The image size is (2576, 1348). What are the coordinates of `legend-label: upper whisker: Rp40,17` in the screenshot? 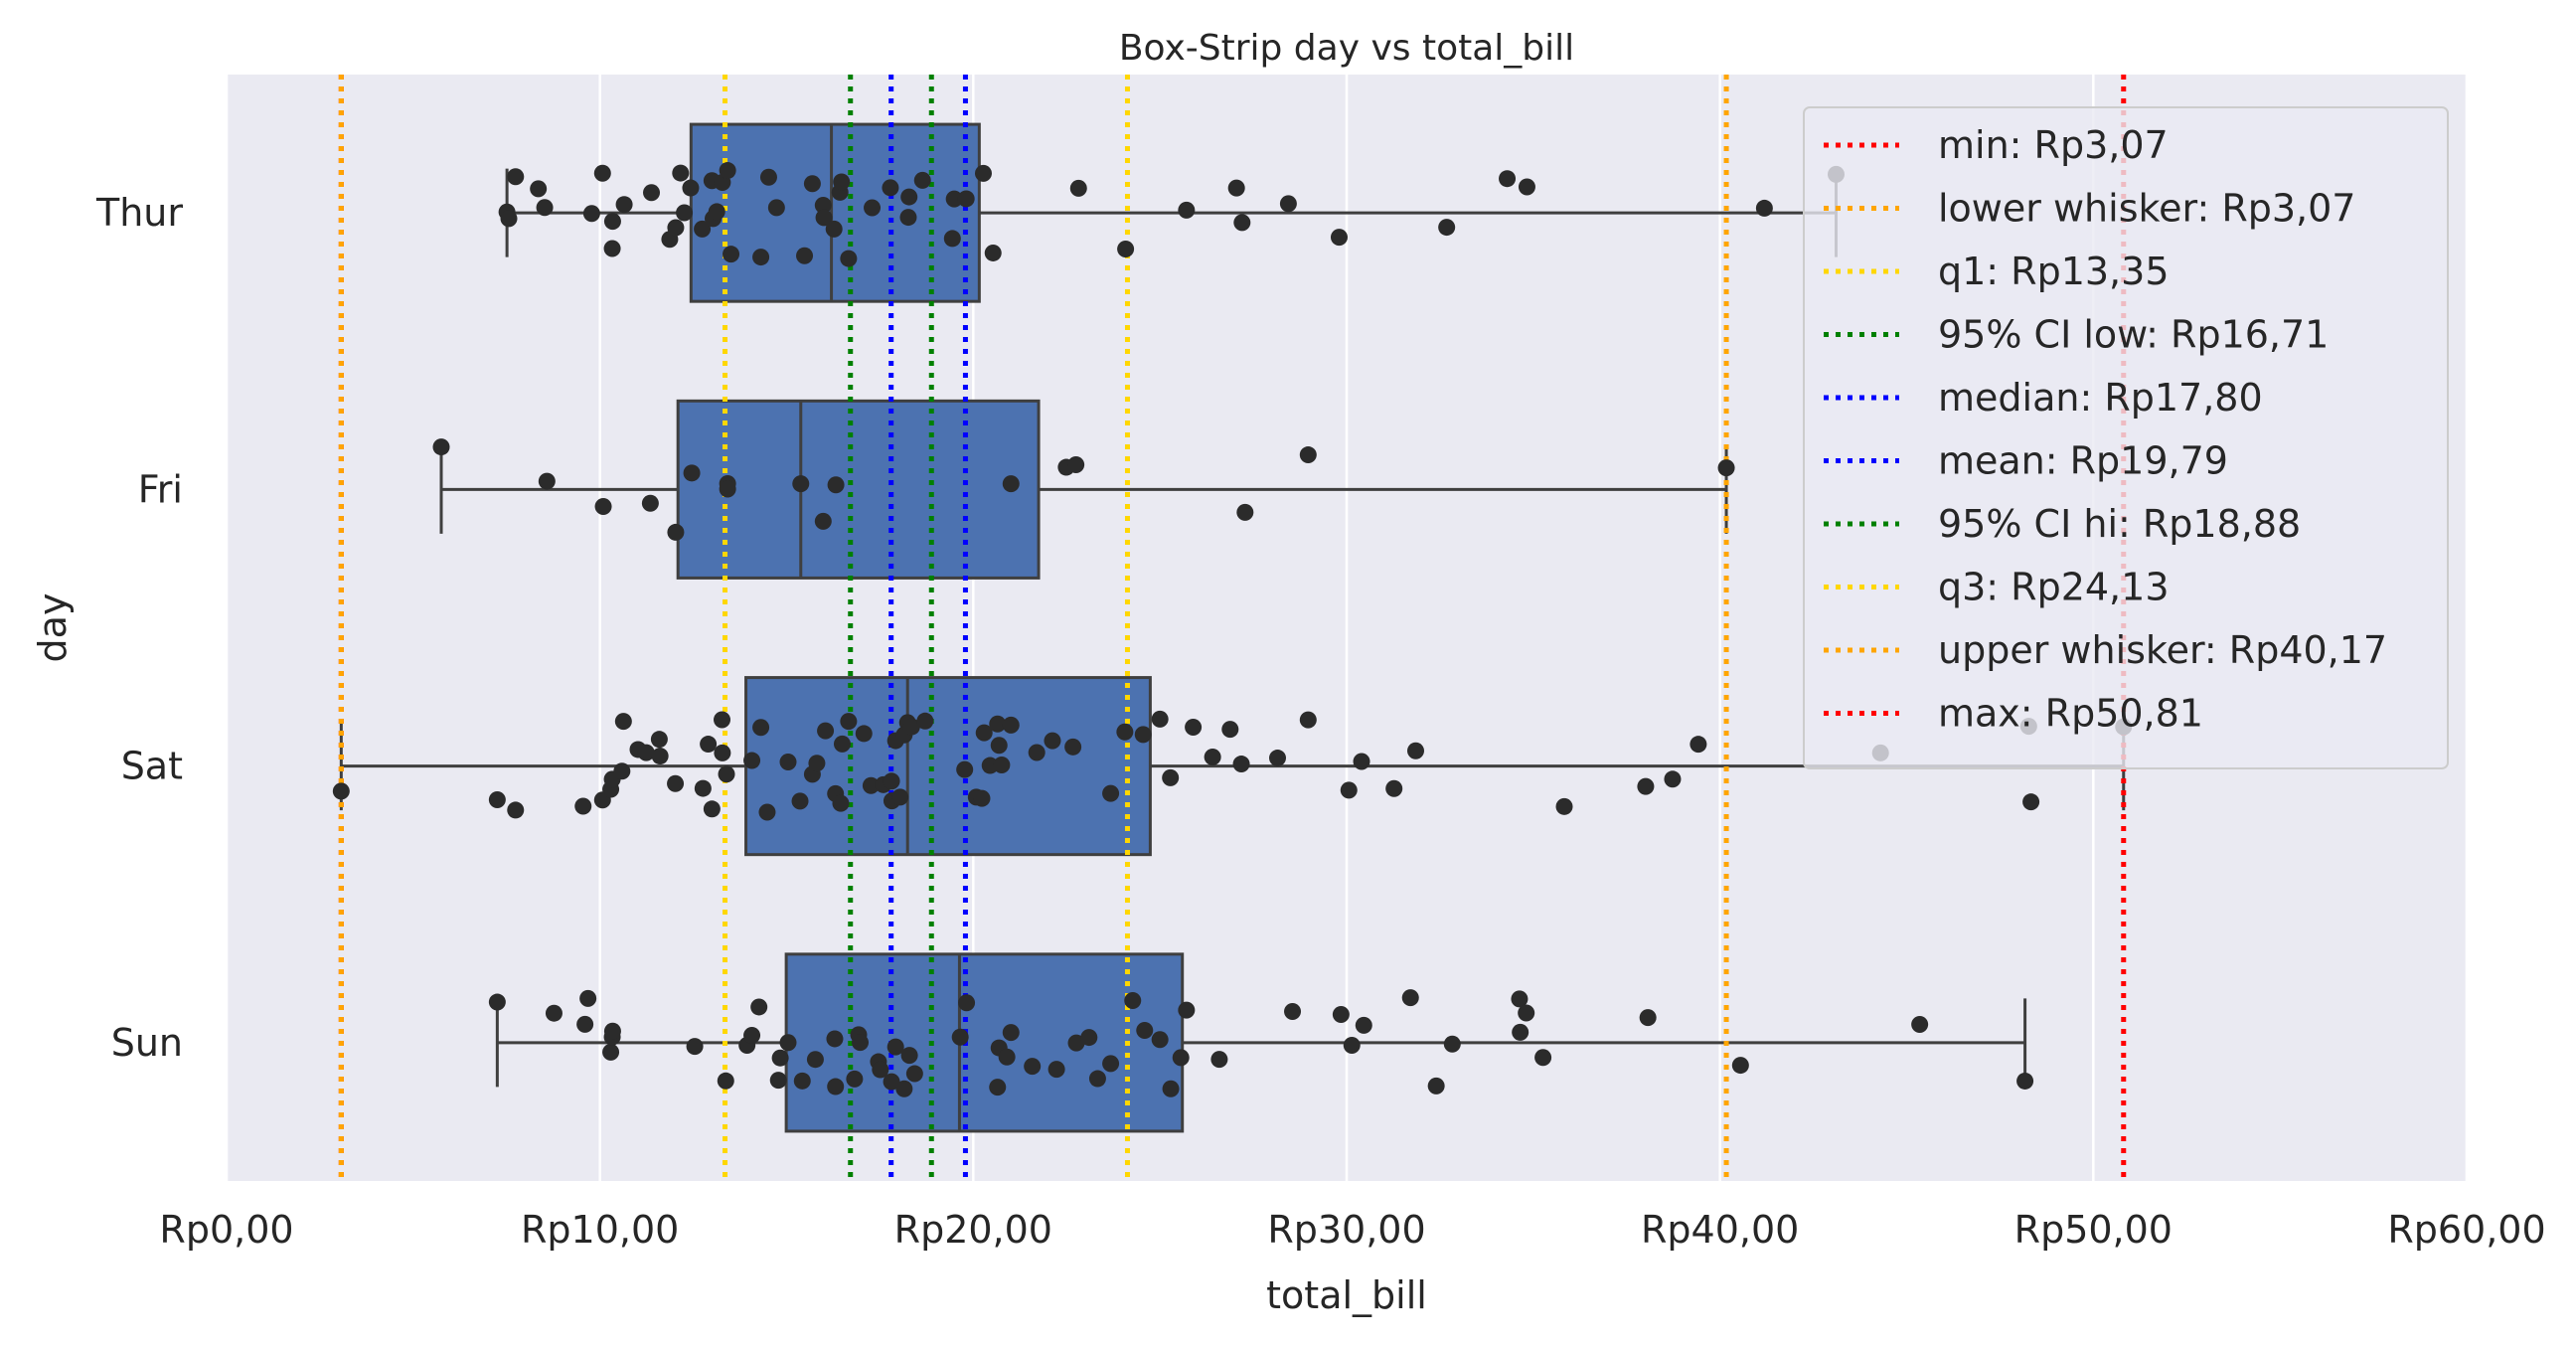 It's located at (2162, 650).